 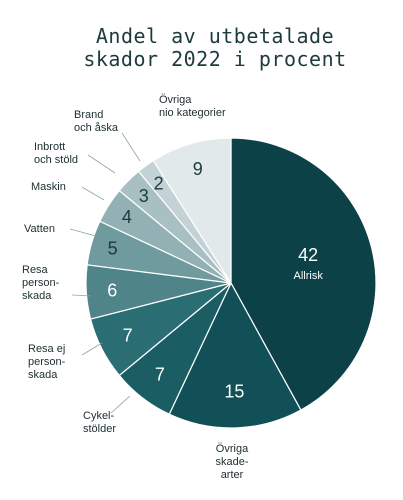 What do you see at coordinates (232, 462) in the screenshot?
I see `slice-label-1: Övriga skade-arter` at bounding box center [232, 462].